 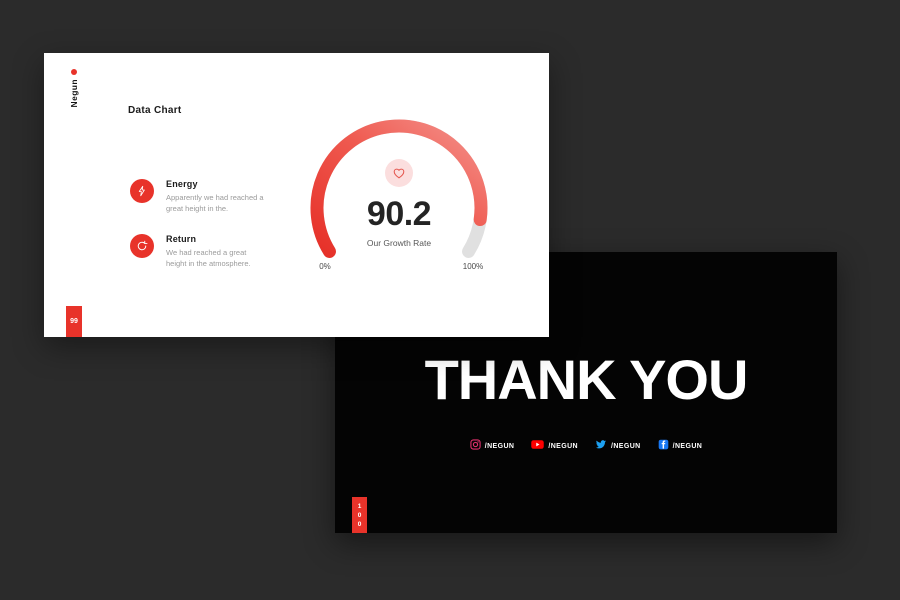 What do you see at coordinates (399, 188) in the screenshot?
I see `gauge-arc-svg` at bounding box center [399, 188].